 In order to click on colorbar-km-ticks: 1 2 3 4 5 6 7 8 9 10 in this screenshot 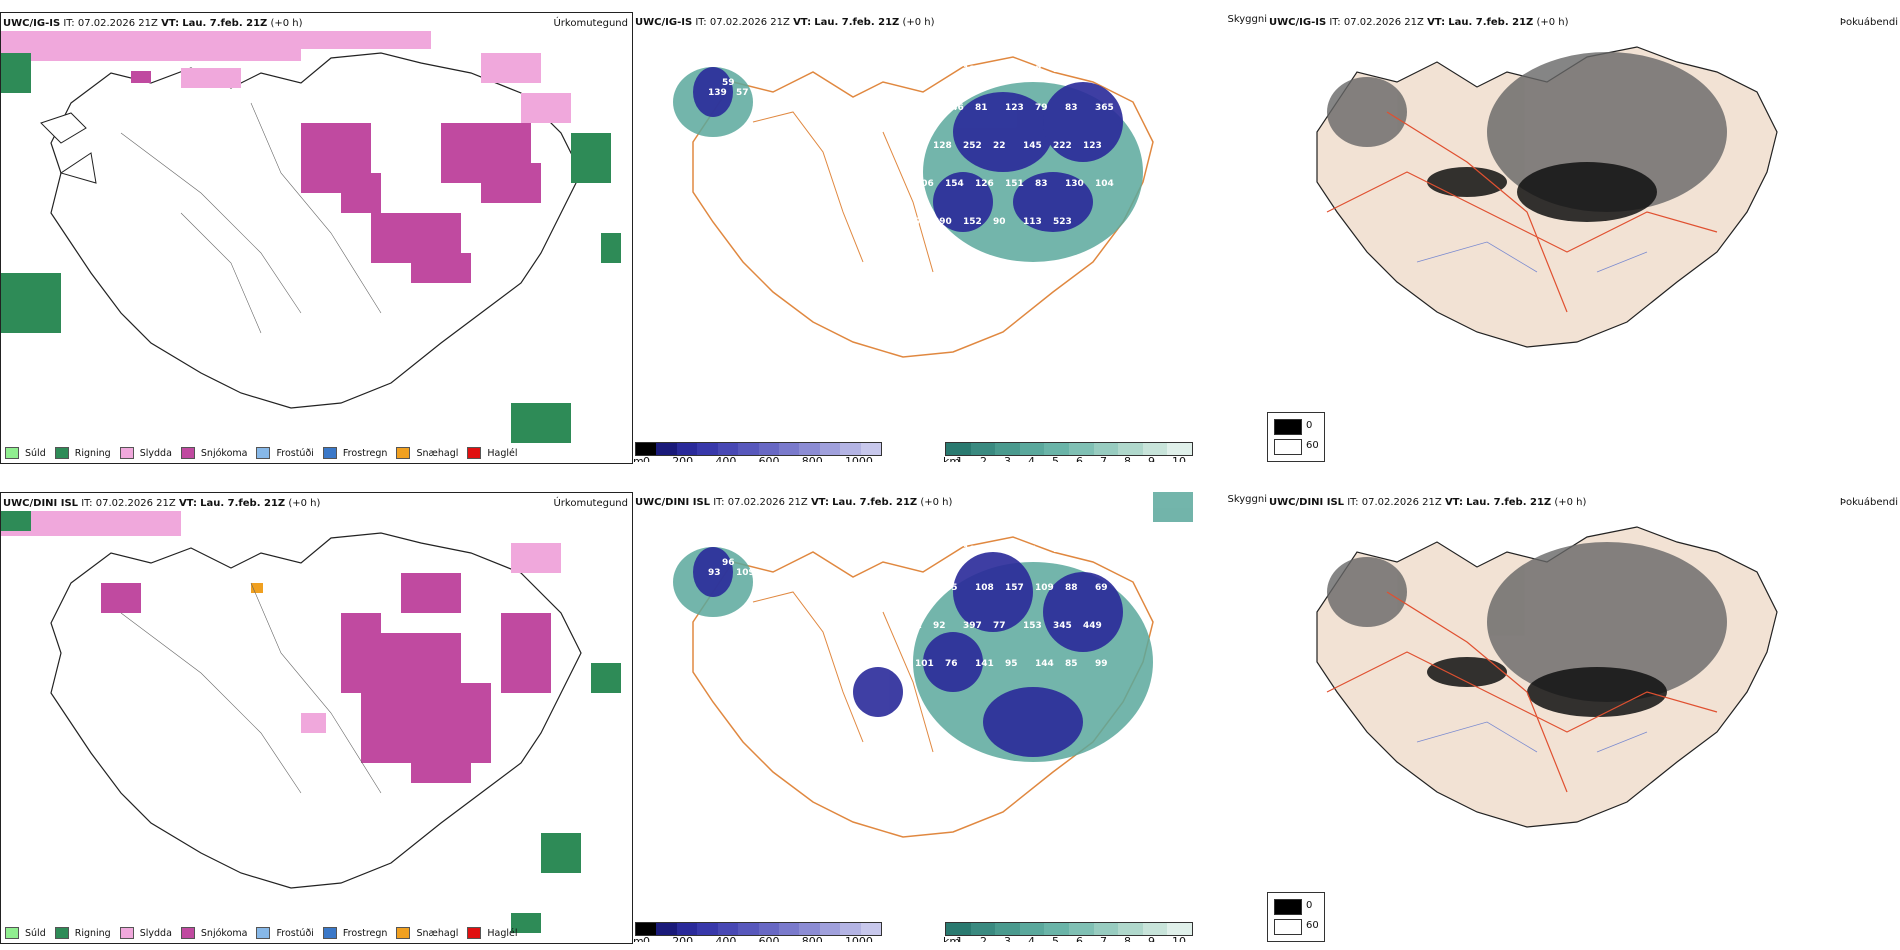, I will do `click(1071, 458)`.